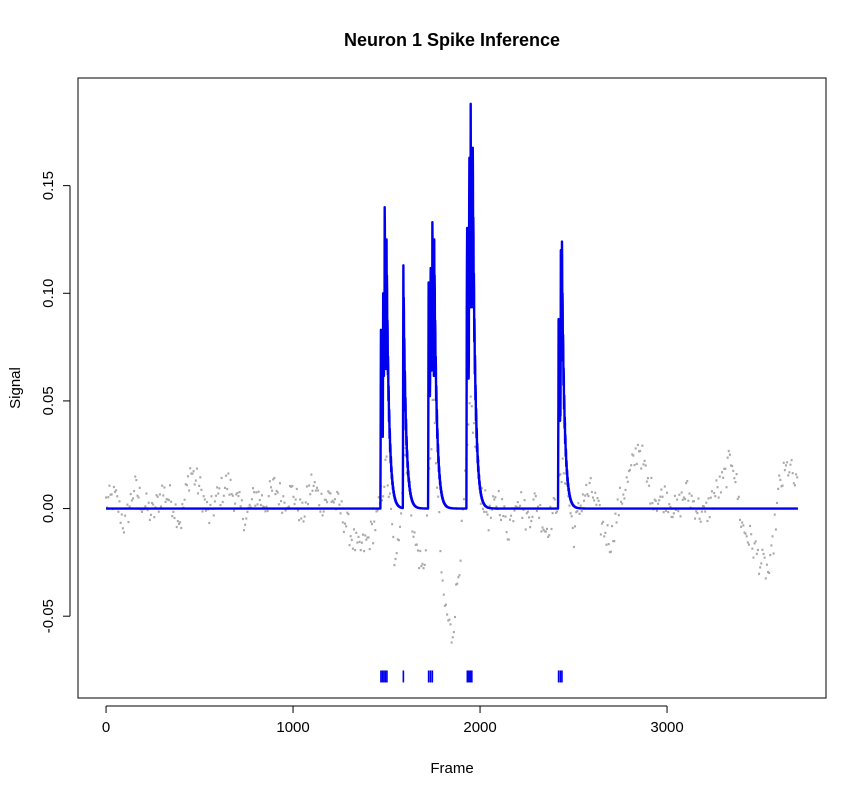  Describe the element at coordinates (452, 40) in the screenshot. I see `chart-title: Neuron 1 Spike Inference` at that location.